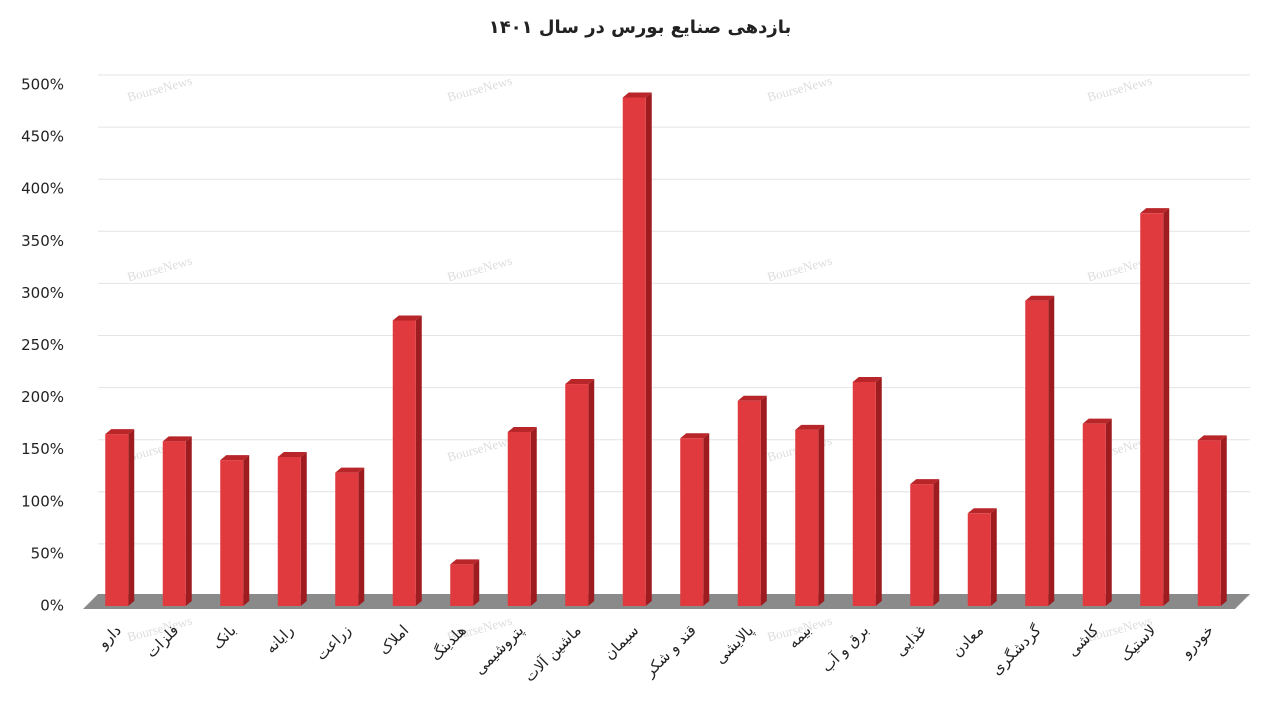 The image size is (1280, 720). Describe the element at coordinates (42, 293) in the screenshot. I see `y-tick-label: 300%` at that location.